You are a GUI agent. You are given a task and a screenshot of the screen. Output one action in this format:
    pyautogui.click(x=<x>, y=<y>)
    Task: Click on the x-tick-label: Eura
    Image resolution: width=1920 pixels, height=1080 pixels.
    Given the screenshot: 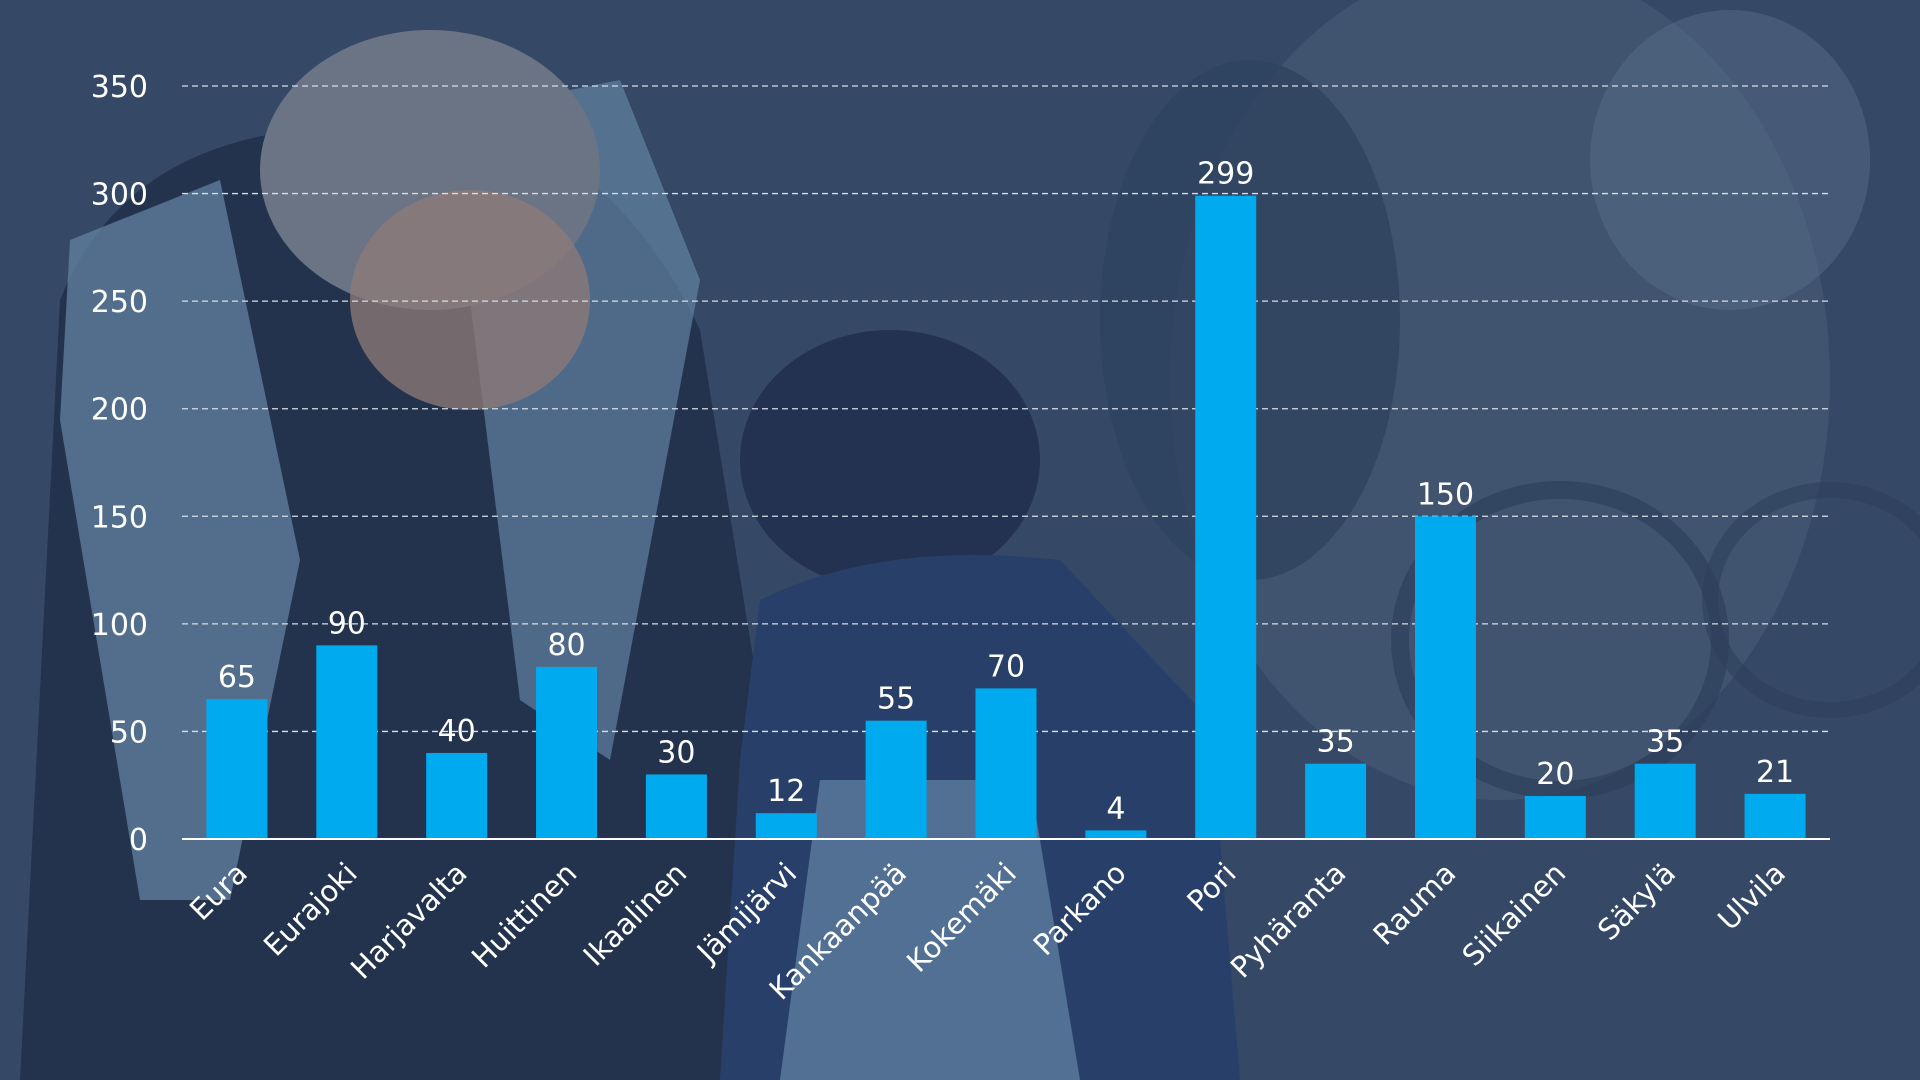 What is the action you would take?
    pyautogui.click(x=218, y=891)
    